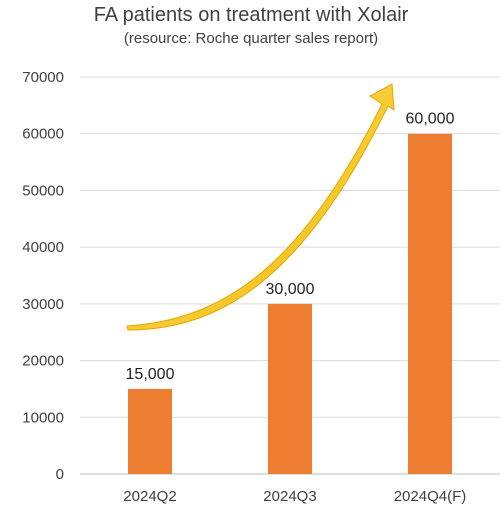 Image resolution: width=502 pixels, height=519 pixels. What do you see at coordinates (43, 134) in the screenshot?
I see `y-tick-label: 60000` at bounding box center [43, 134].